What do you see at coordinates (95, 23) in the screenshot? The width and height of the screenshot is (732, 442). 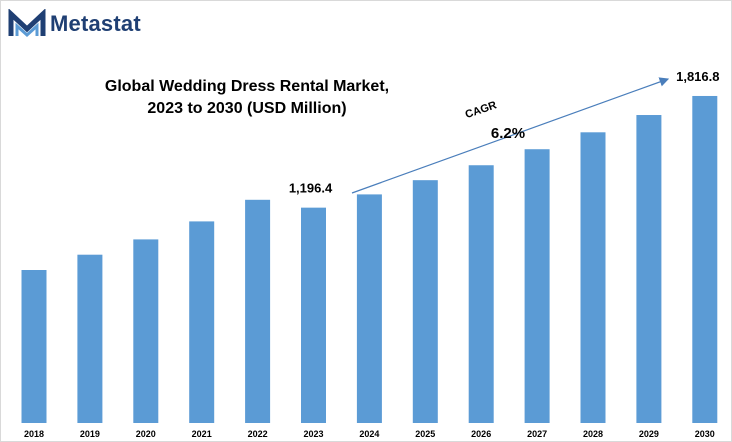 I see `brand-name: Metastat` at bounding box center [95, 23].